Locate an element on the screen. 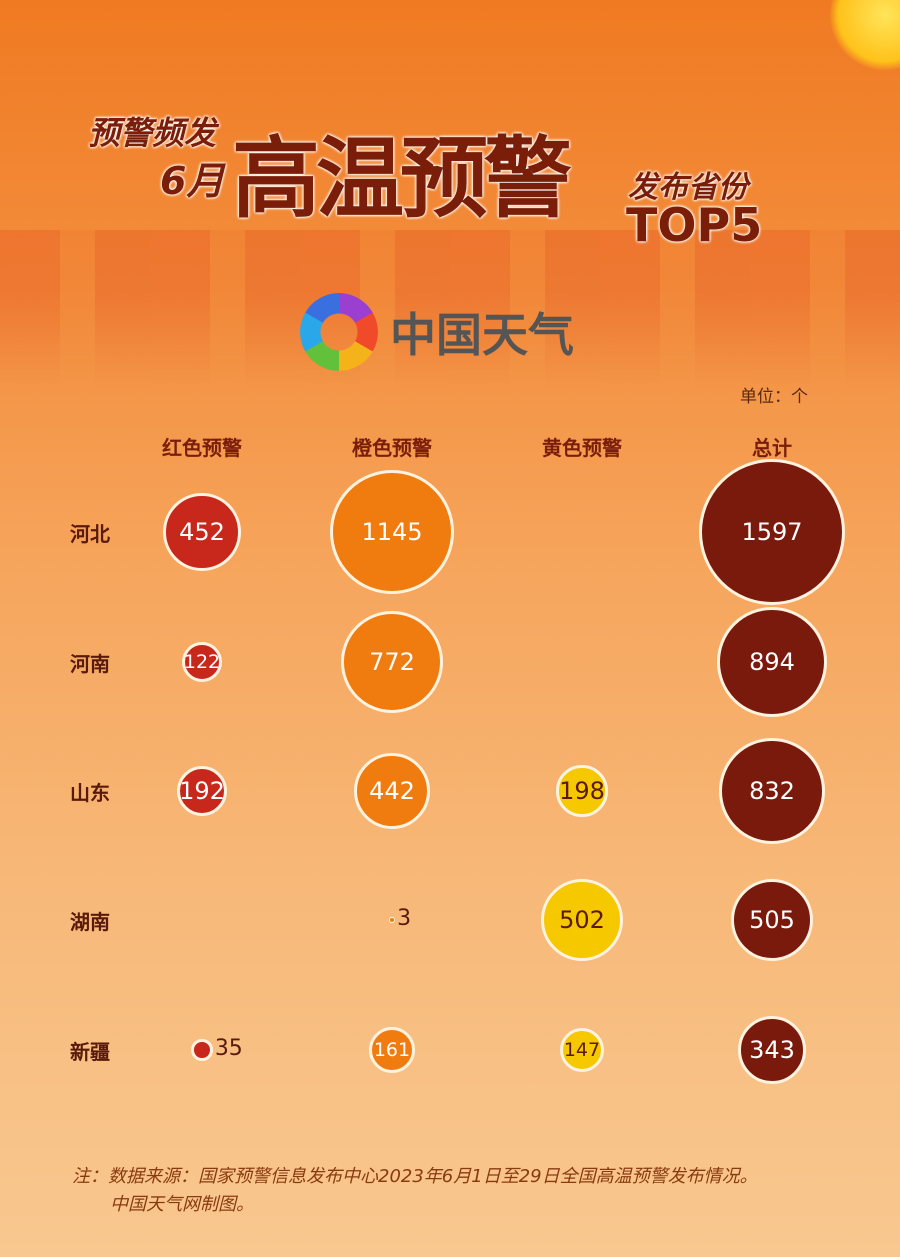 The image size is (900, 1257). bubble-mark: 161 is located at coordinates (392, 1050).